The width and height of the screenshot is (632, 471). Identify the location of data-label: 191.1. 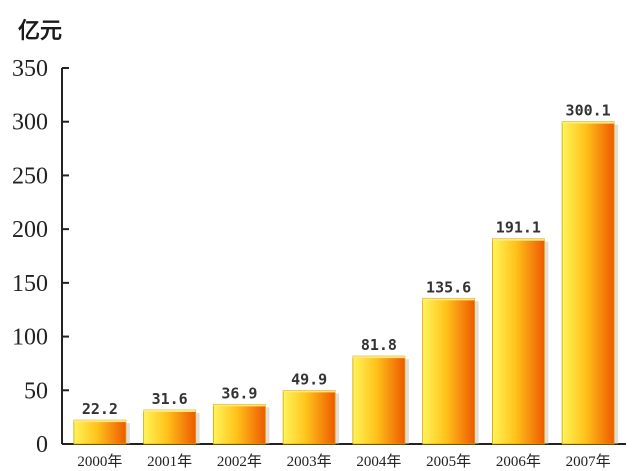
(518, 228).